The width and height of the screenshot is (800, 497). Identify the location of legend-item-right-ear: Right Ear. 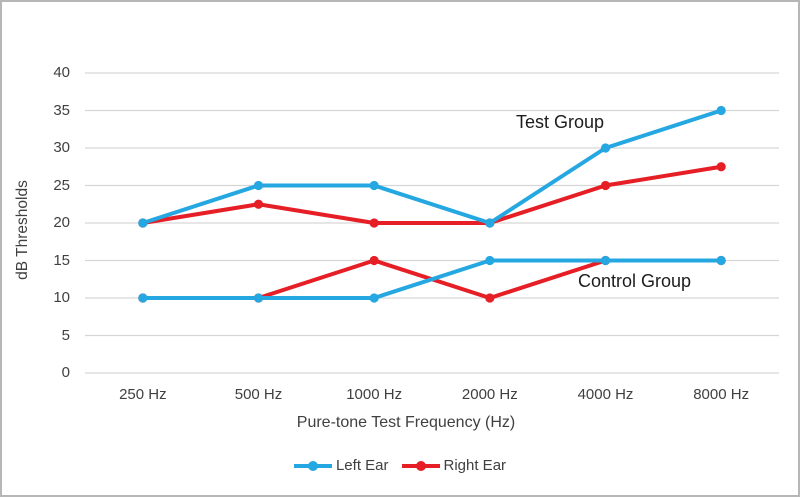
(454, 465).